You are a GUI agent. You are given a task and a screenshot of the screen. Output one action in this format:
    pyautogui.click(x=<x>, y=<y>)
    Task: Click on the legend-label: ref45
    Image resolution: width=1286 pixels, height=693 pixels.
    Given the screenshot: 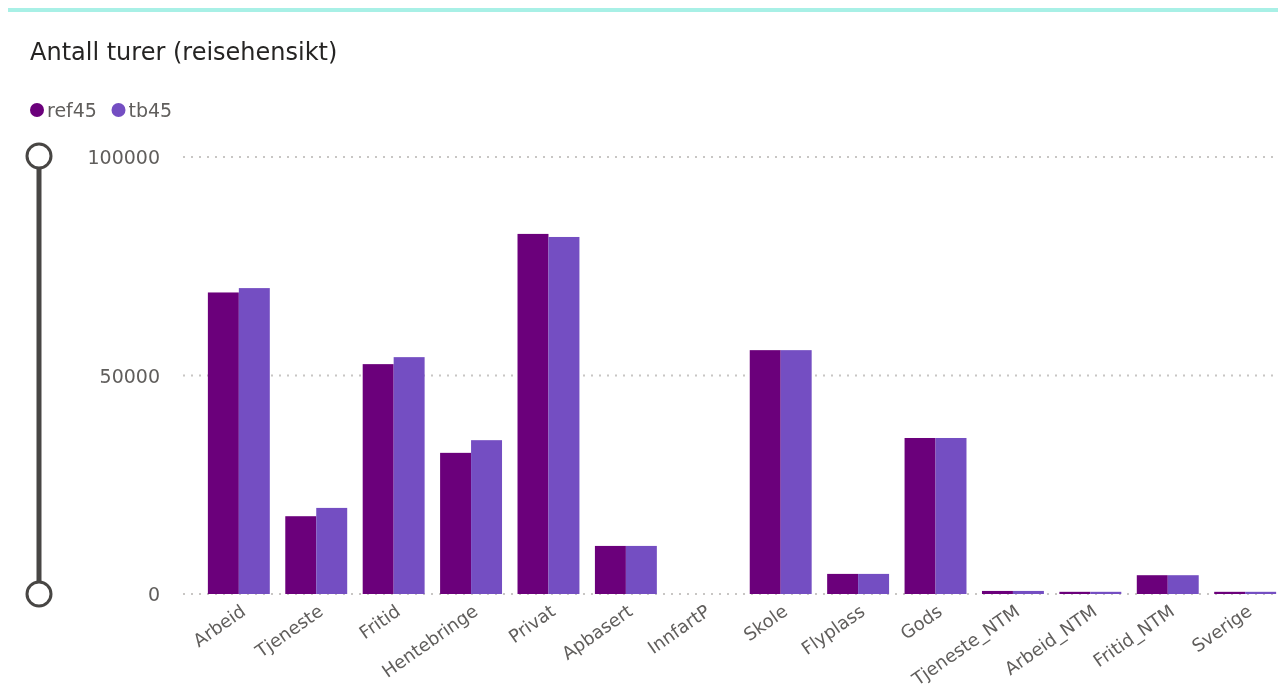 What is the action you would take?
    pyautogui.click(x=72, y=110)
    